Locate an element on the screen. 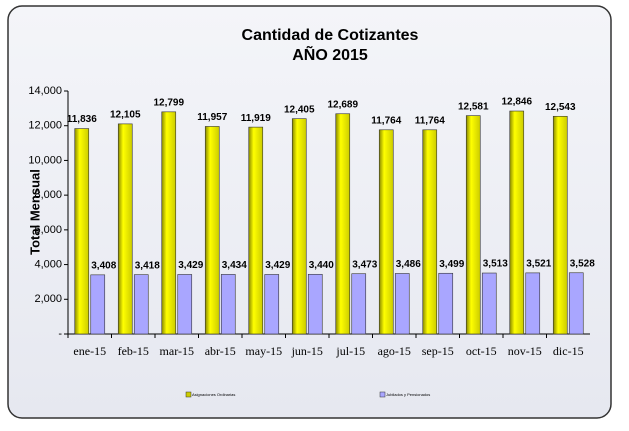  x-tick-label: feb-15 is located at coordinates (133, 351).